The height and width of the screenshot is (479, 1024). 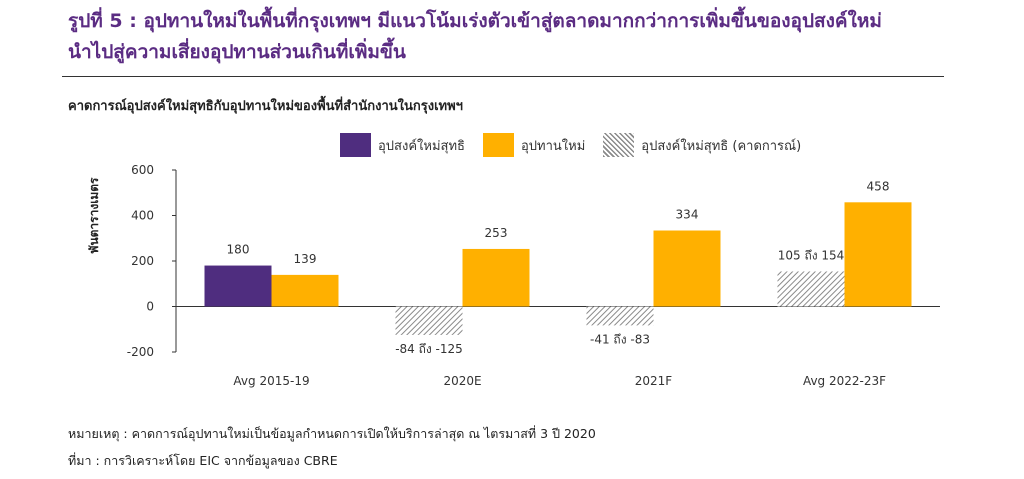 I want to click on title-divider, so click(x=503, y=76).